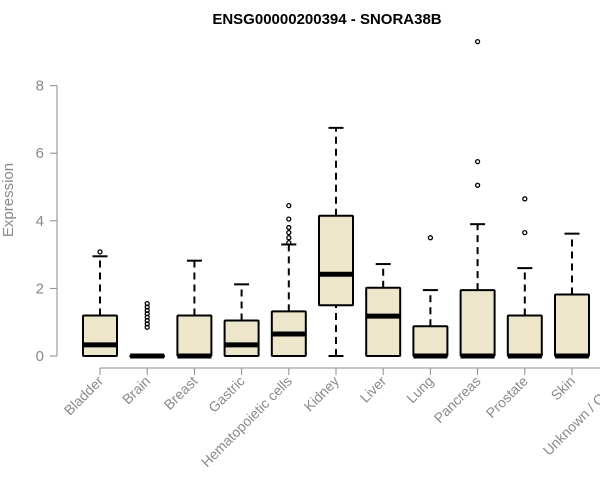 The width and height of the screenshot is (600, 500). Describe the element at coordinates (507, 397) in the screenshot. I see `x-tick-label: Prostate` at that location.